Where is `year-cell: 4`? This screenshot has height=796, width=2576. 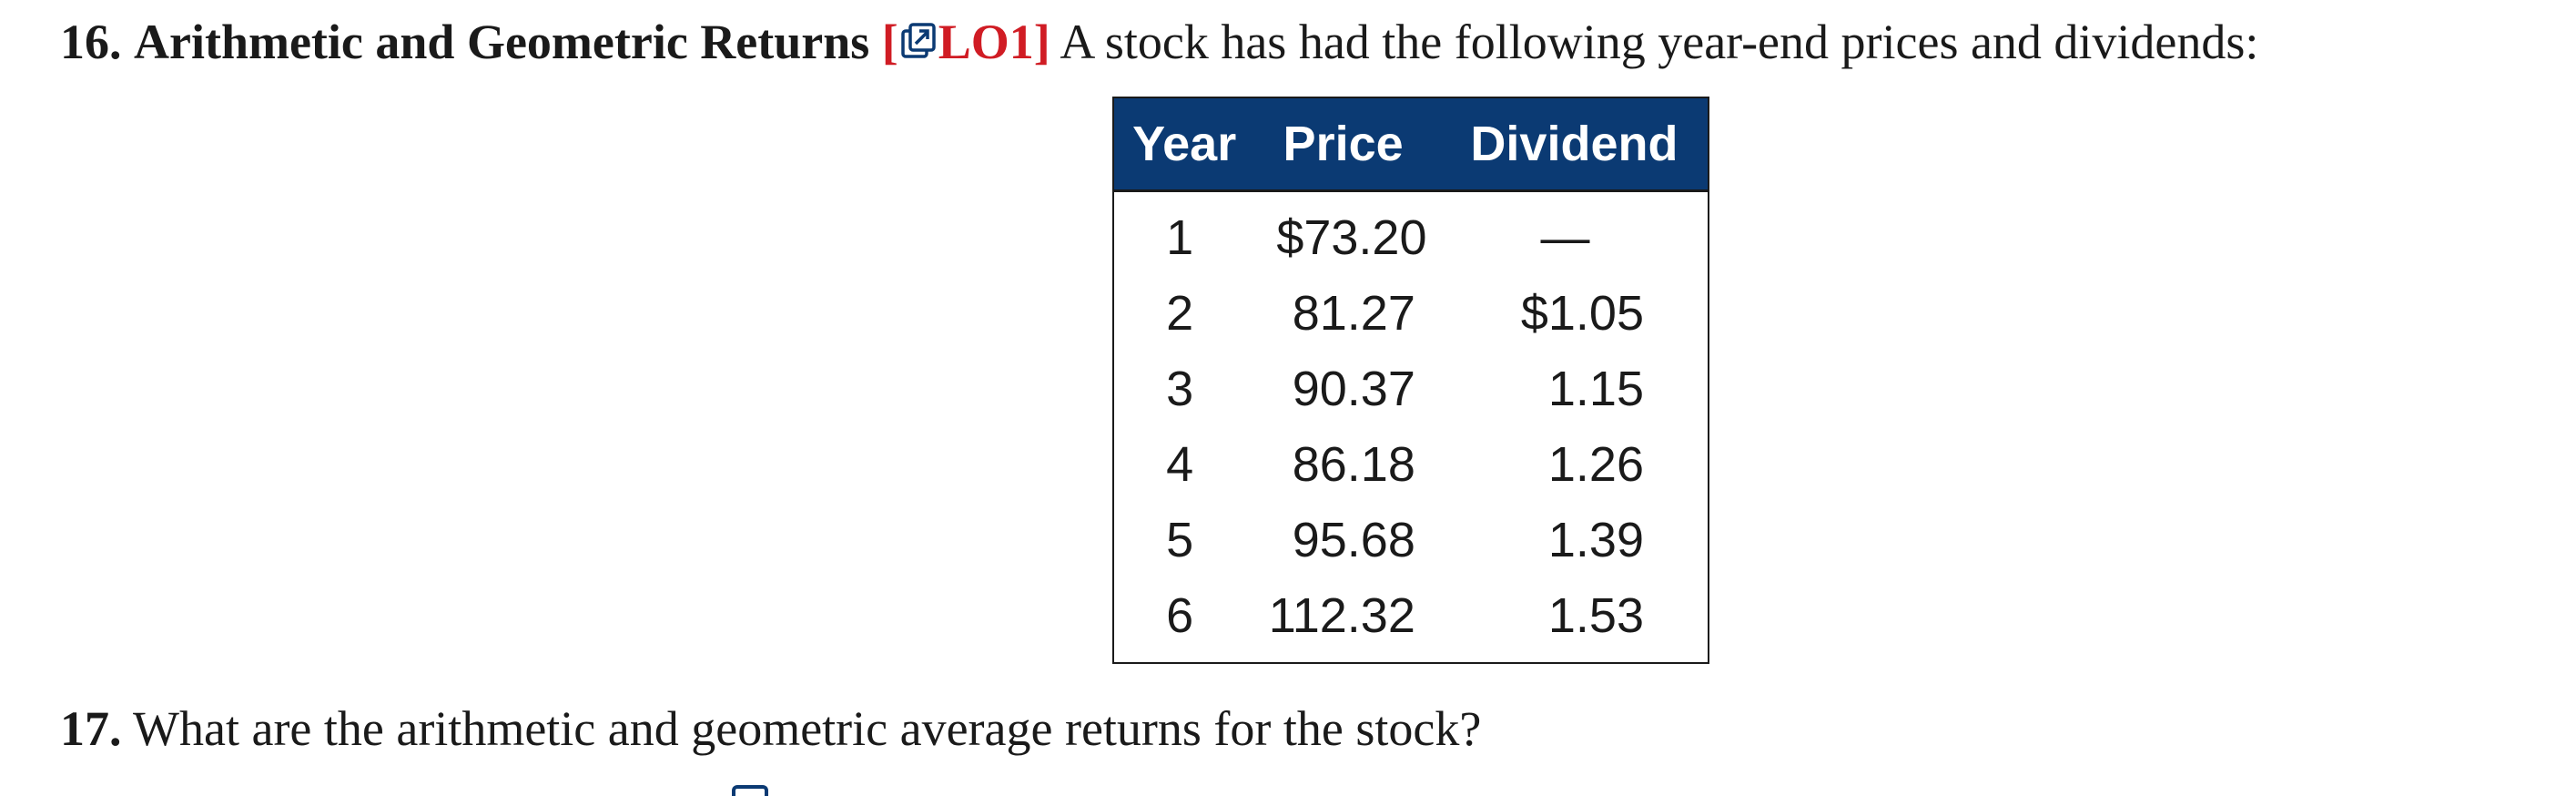 year-cell: 4 is located at coordinates (1180, 464).